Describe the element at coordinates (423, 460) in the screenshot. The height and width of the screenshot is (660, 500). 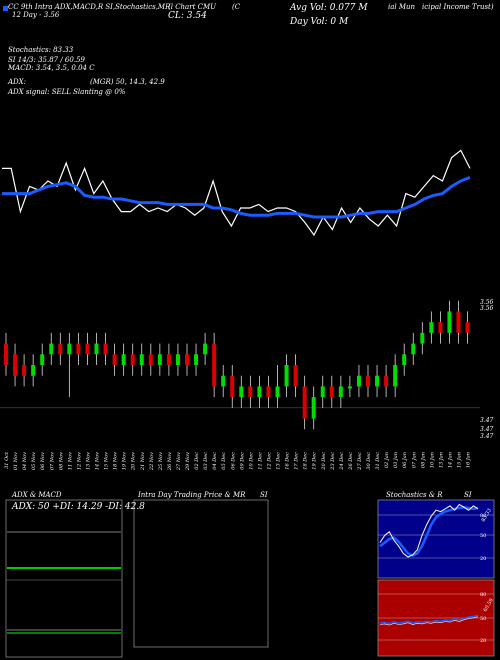
I see `date-tick-label: 08 Jan` at that location.